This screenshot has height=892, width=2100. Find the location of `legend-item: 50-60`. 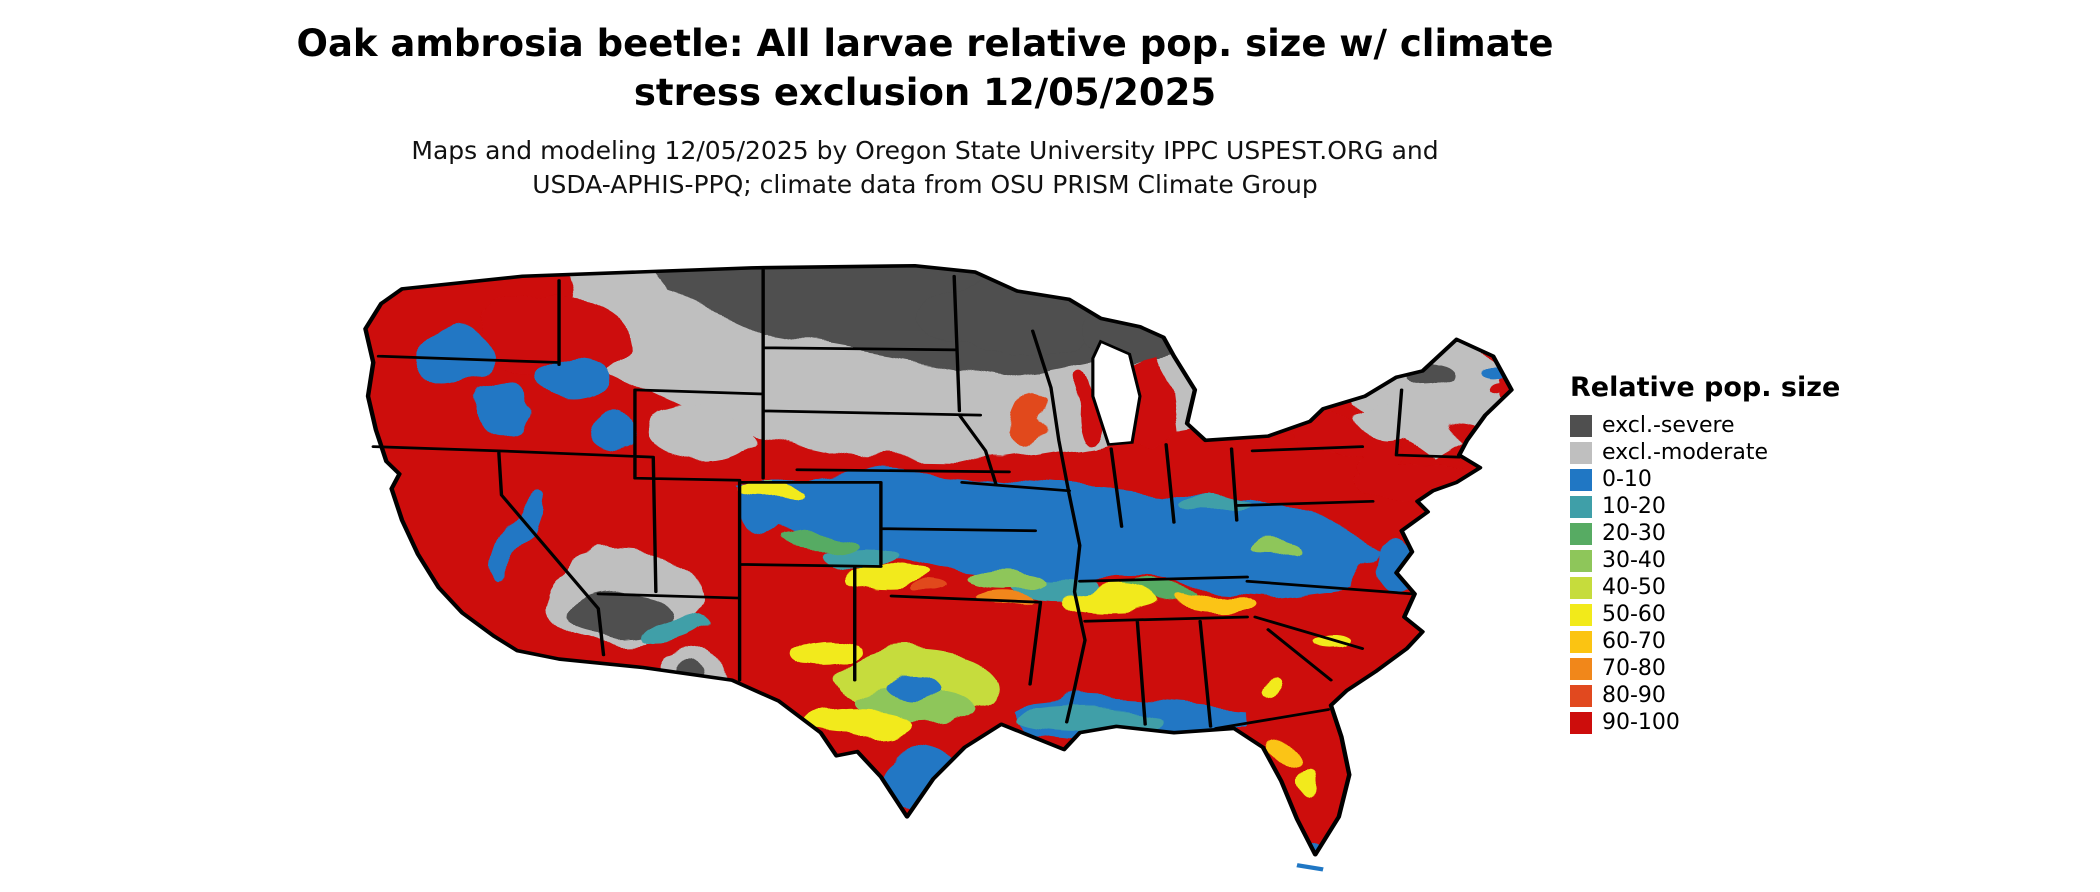

legend-item: 50-60 is located at coordinates (1710, 614).